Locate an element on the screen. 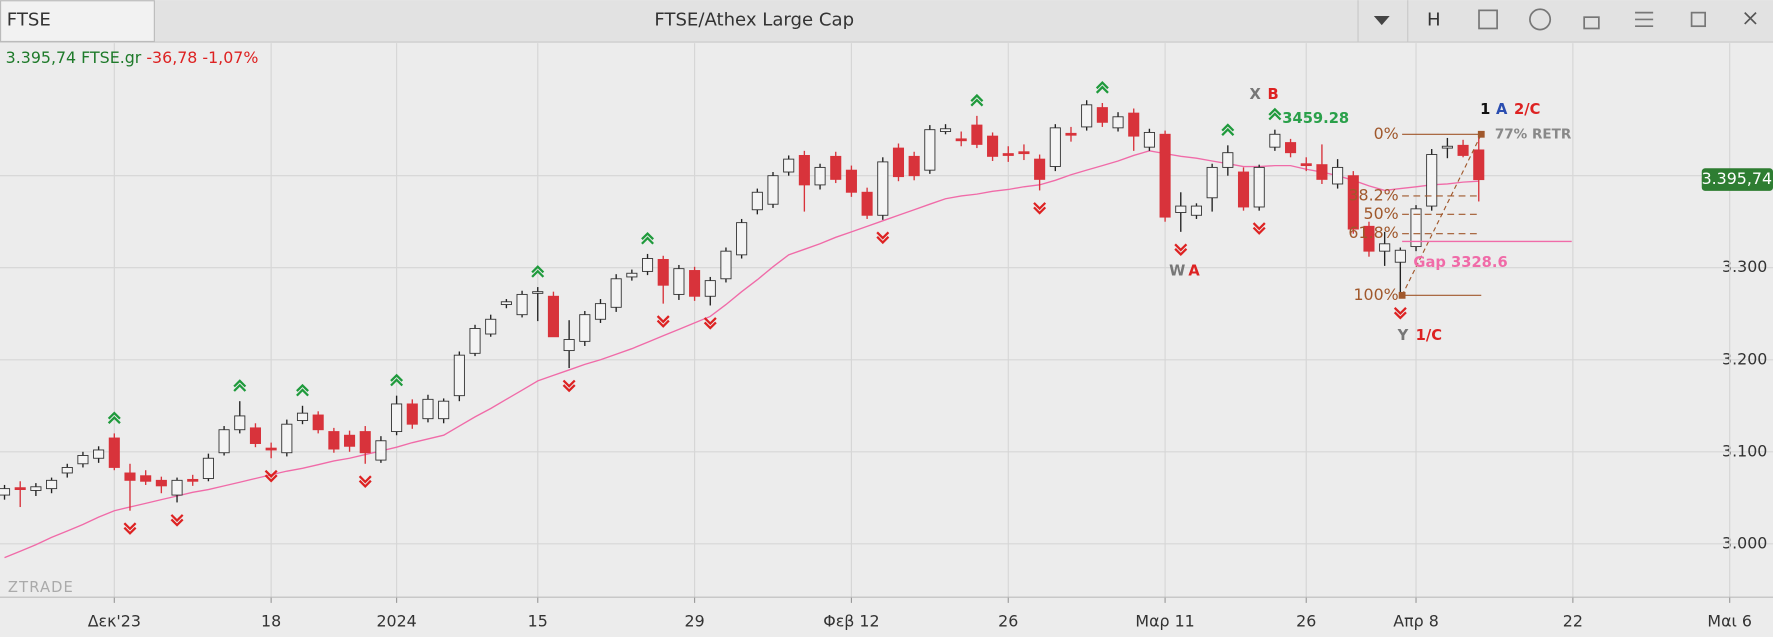 This screenshot has height=637, width=1773. wave-label: W is located at coordinates (1177, 271).